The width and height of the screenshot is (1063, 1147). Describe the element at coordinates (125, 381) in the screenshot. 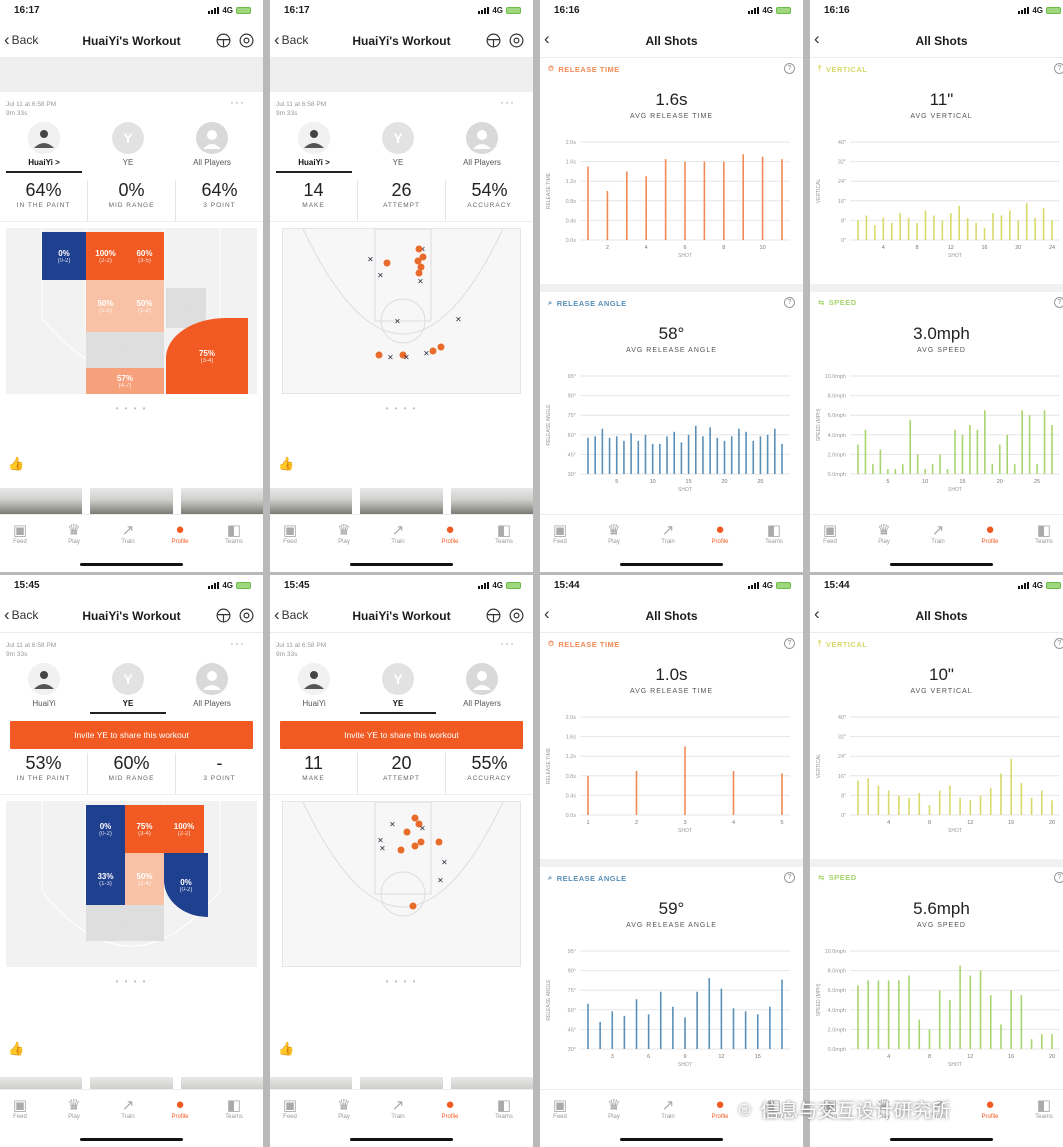

I see `zone-7: 57% (4-7)` at that location.